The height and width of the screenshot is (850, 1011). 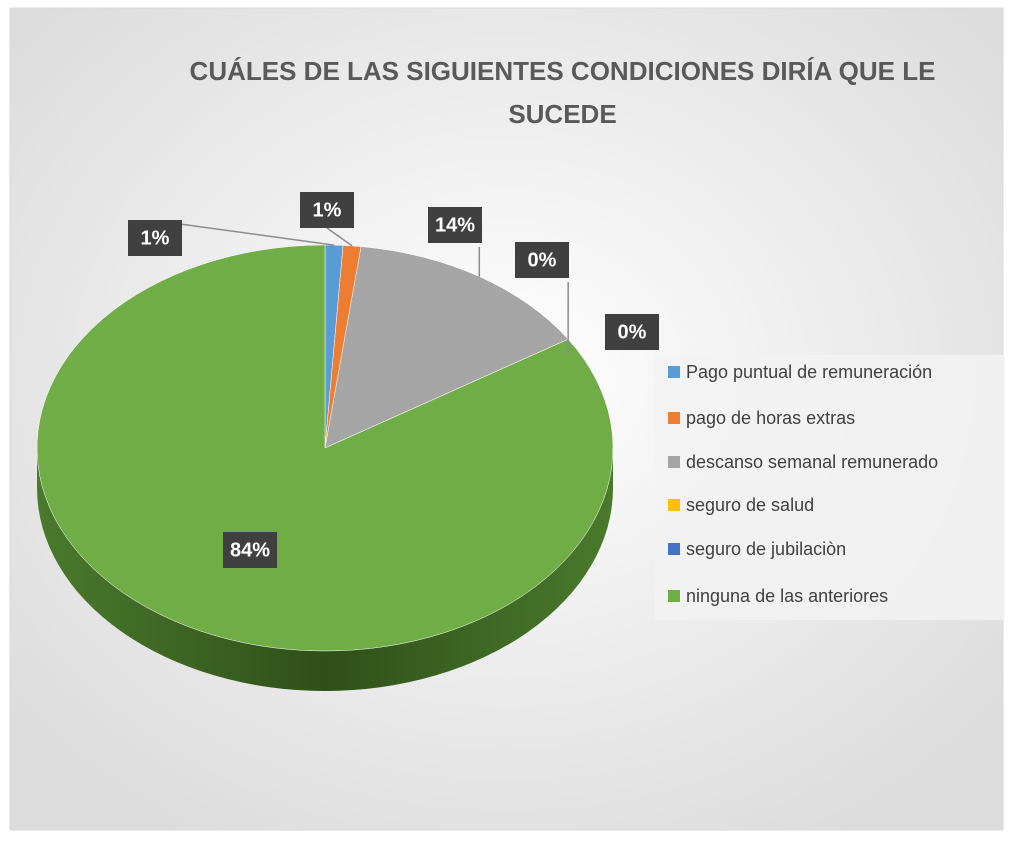 I want to click on data-label: 84%, so click(x=250, y=550).